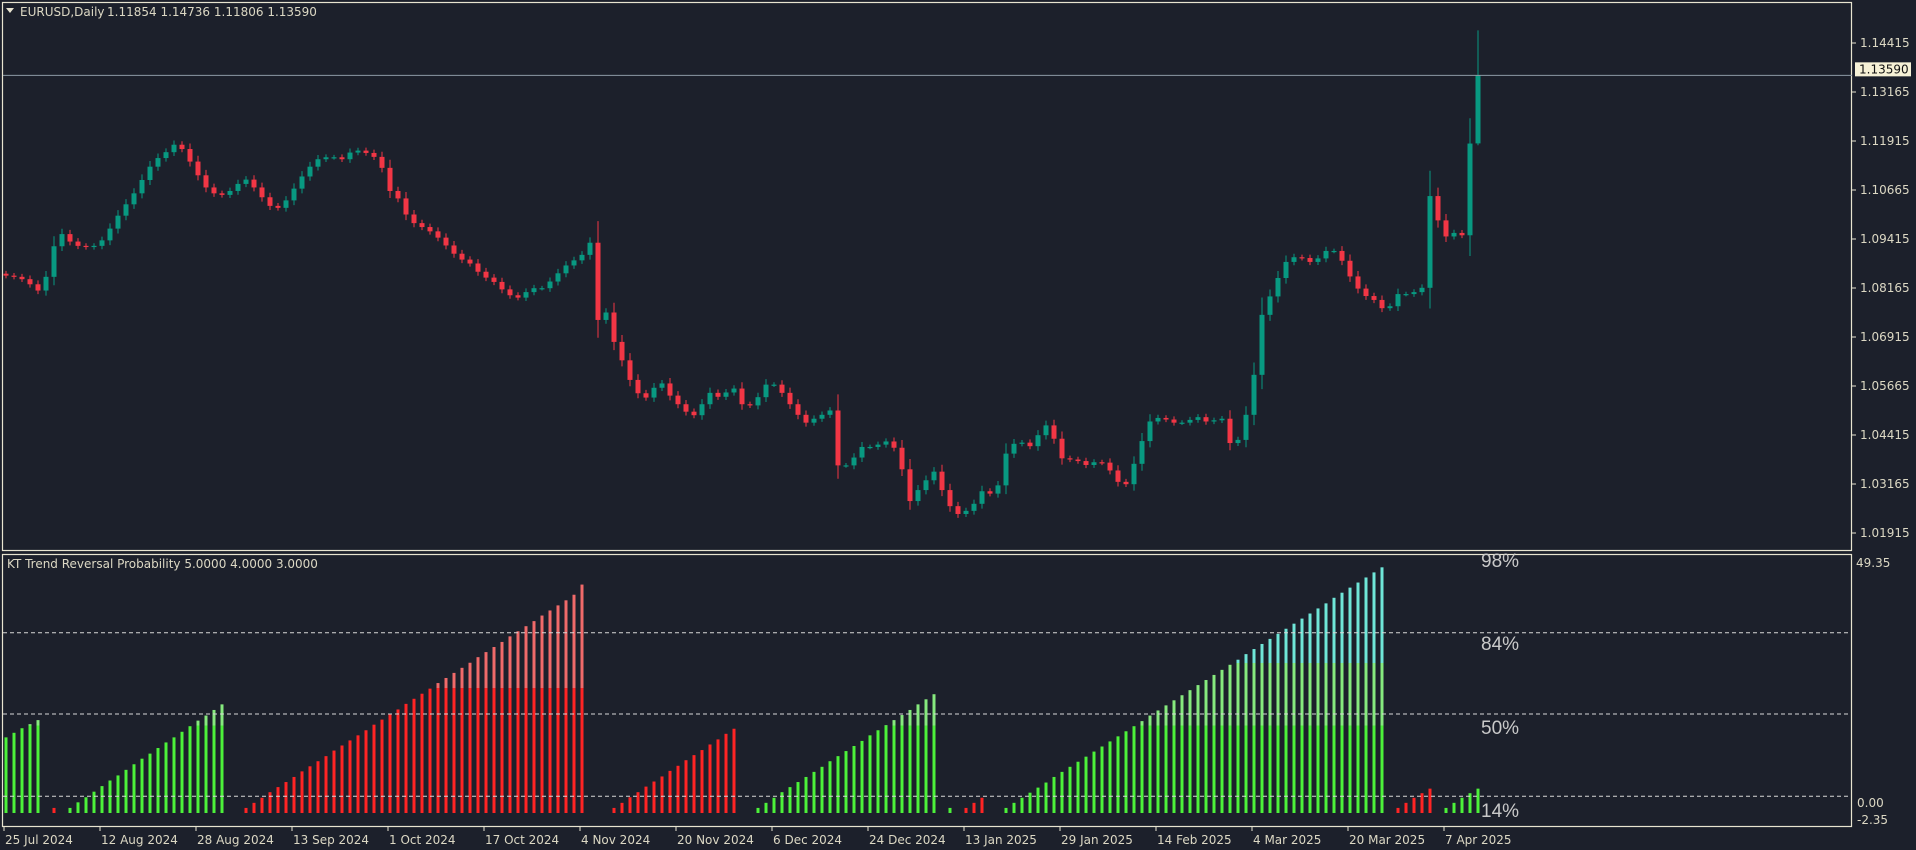 The height and width of the screenshot is (850, 1916). I want to click on price-tick-label: 1.03165, so click(1885, 484).